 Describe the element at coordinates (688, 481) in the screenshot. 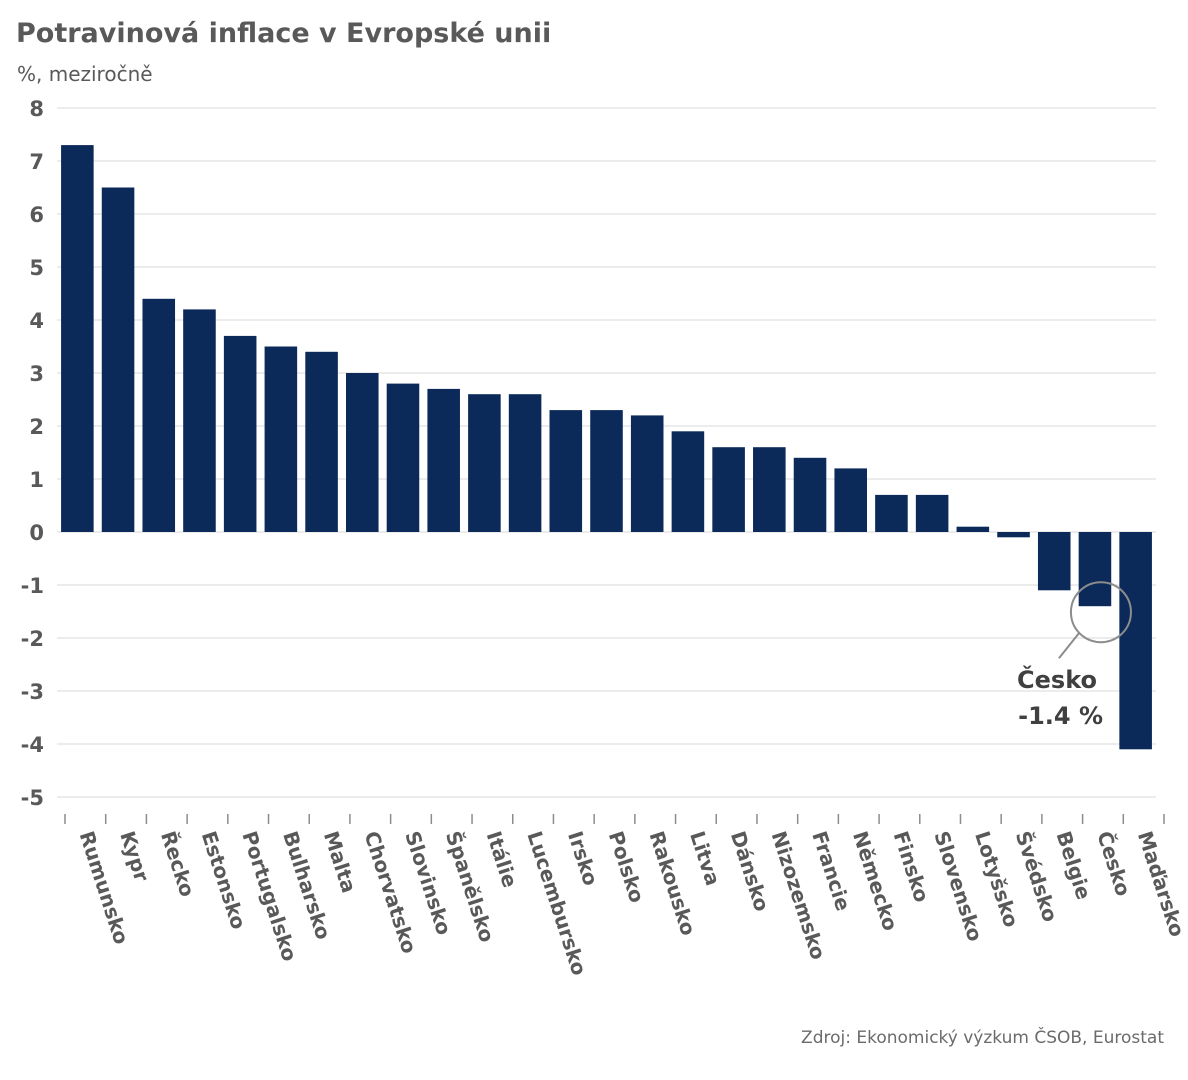

I see `bar-litva` at that location.